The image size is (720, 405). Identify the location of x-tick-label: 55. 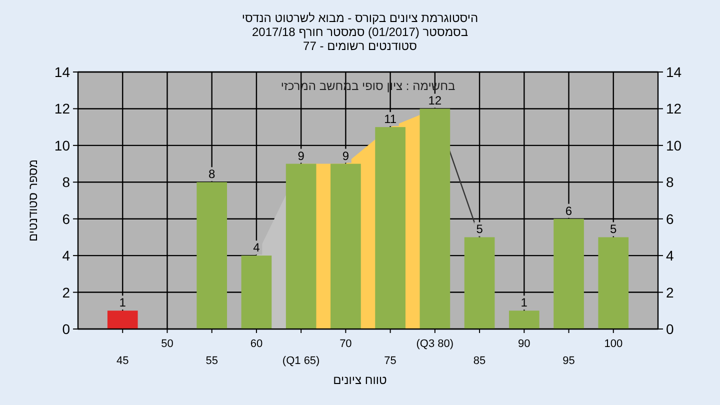
(212, 361).